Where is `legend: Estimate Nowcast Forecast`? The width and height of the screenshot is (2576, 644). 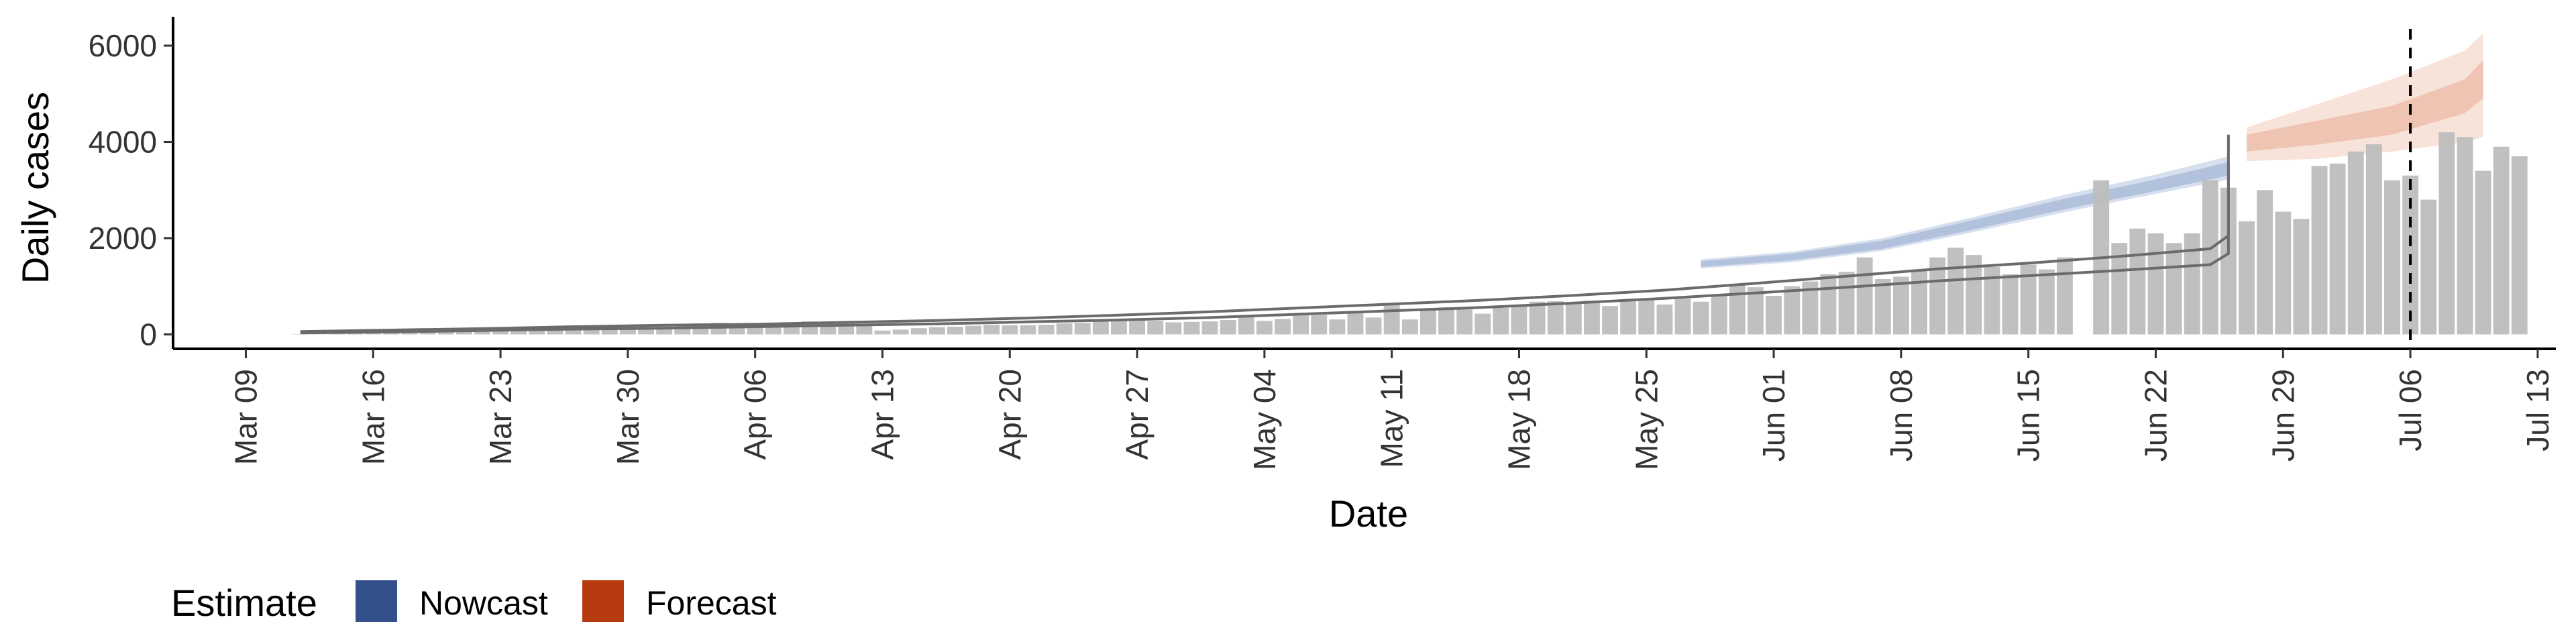 legend: Estimate Nowcast Forecast is located at coordinates (474, 602).